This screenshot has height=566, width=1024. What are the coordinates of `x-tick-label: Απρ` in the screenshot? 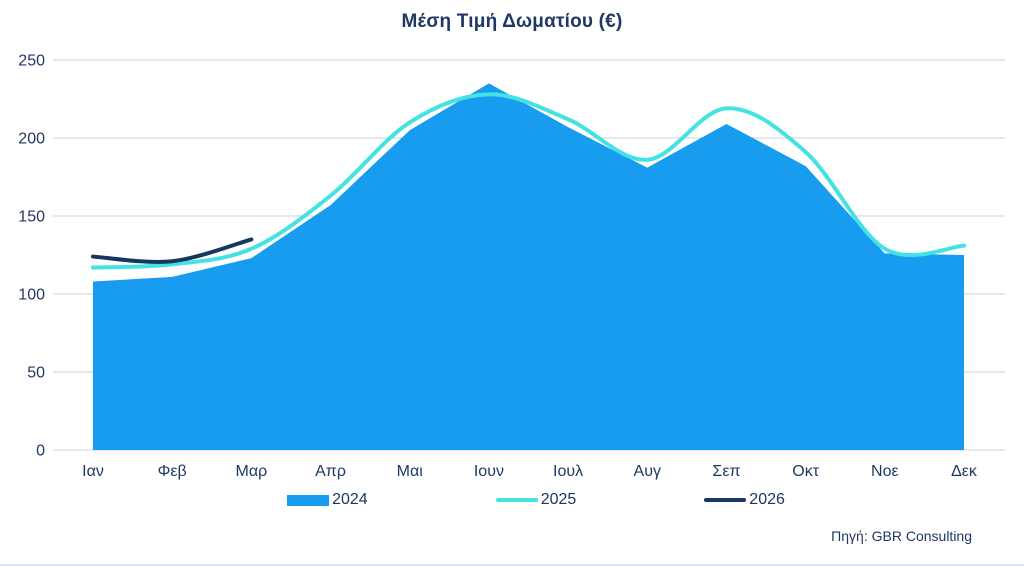 It's located at (330, 471).